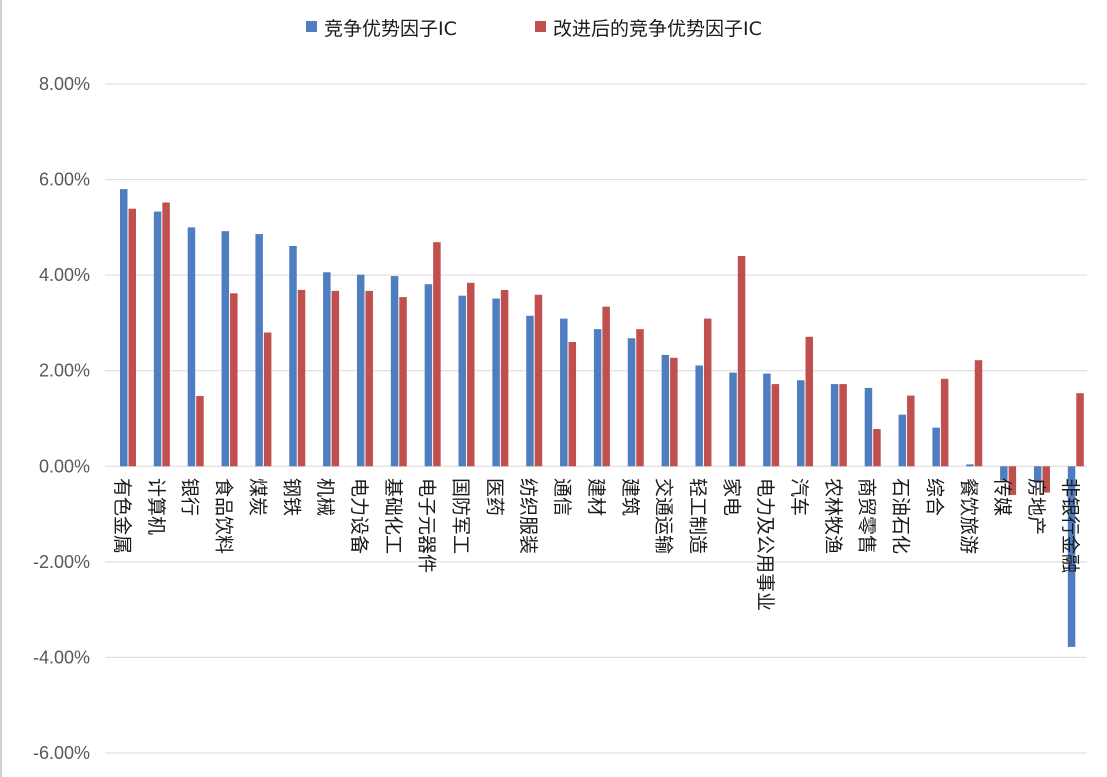  I want to click on chart-frame-left-border, so click(1, 388).